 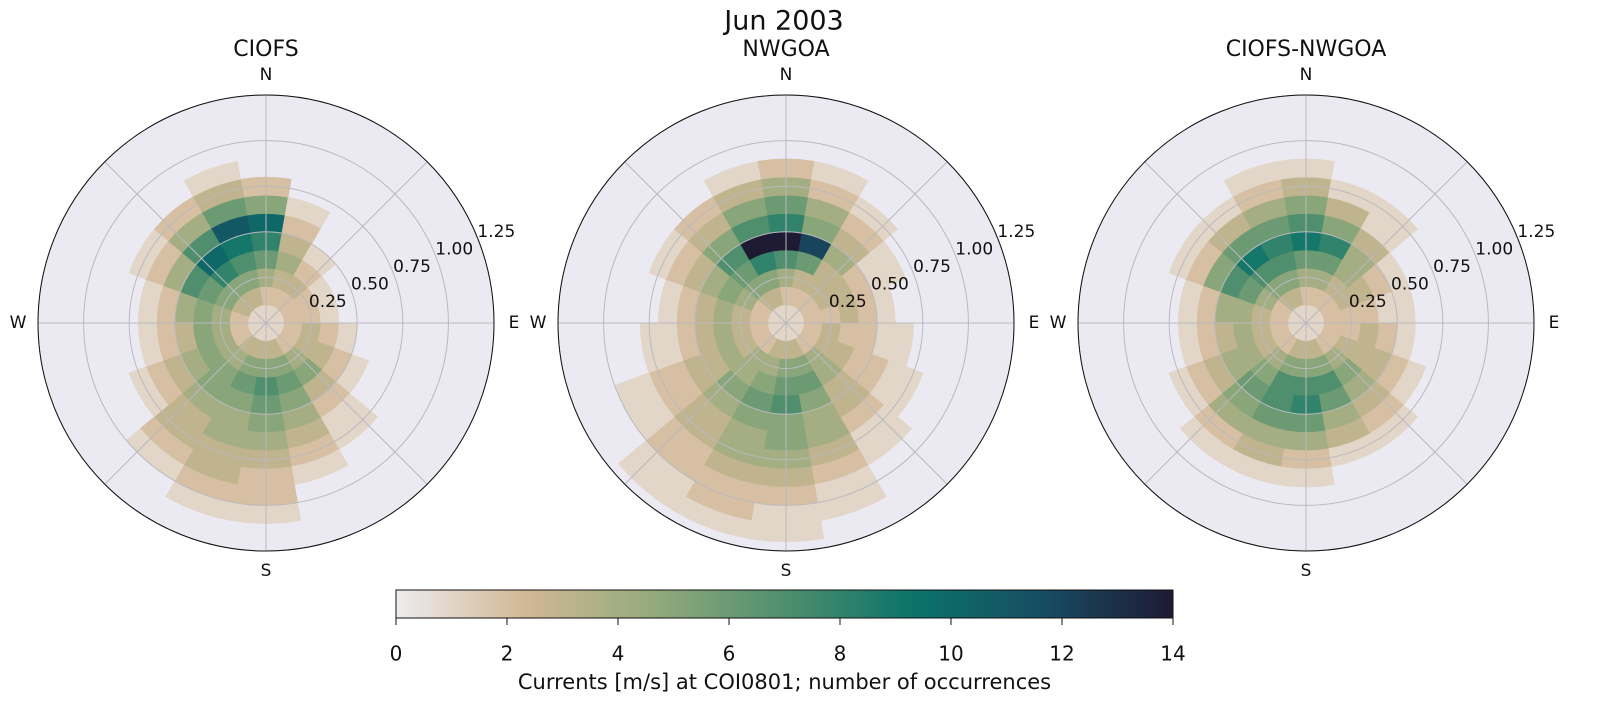 I want to click on colorbar-tick-label: 12, so click(x=1061, y=654).